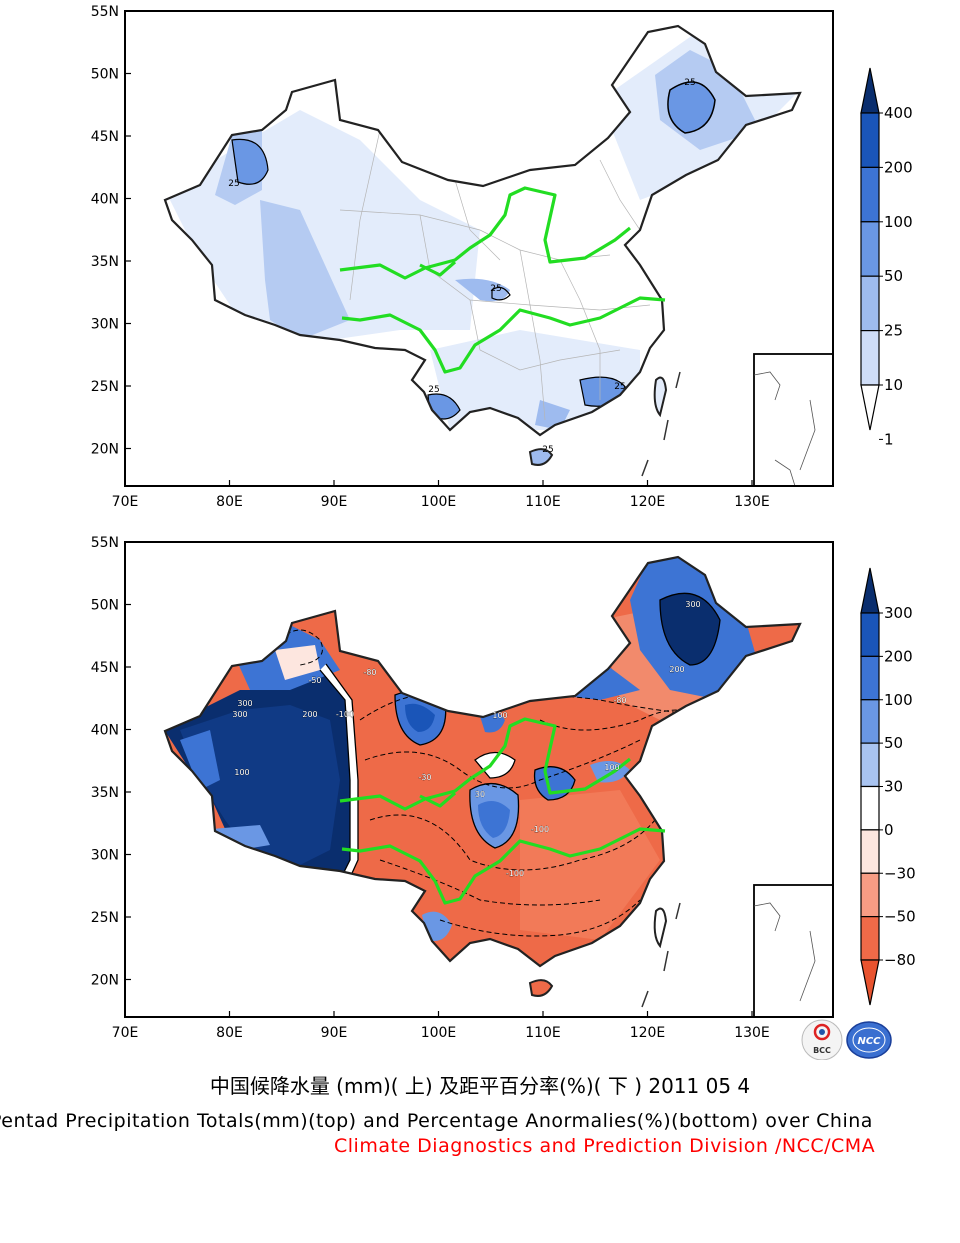  What do you see at coordinates (886, 257) in the screenshot?
I see `top-colorbar: 400 200 100 50 25 10 1` at bounding box center [886, 257].